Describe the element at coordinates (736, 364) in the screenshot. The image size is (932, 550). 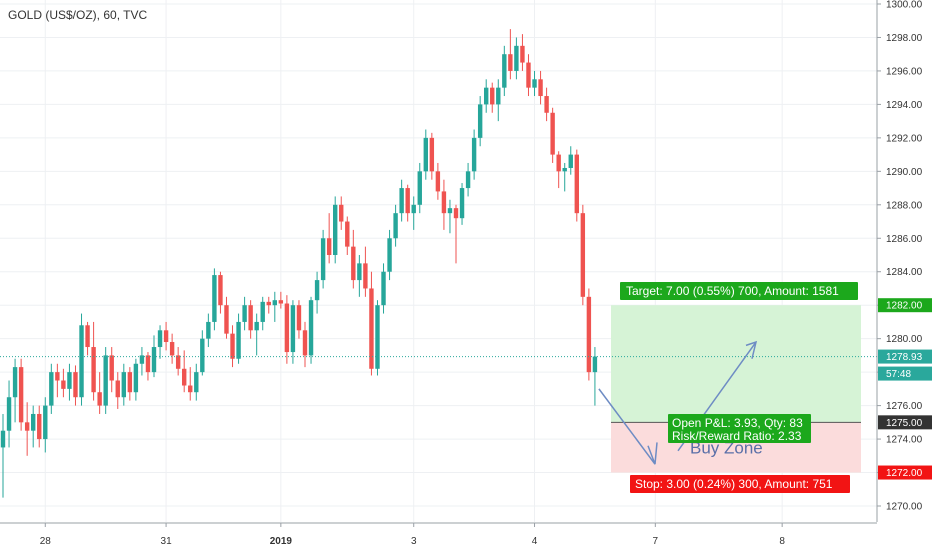
I see `target-zone` at that location.